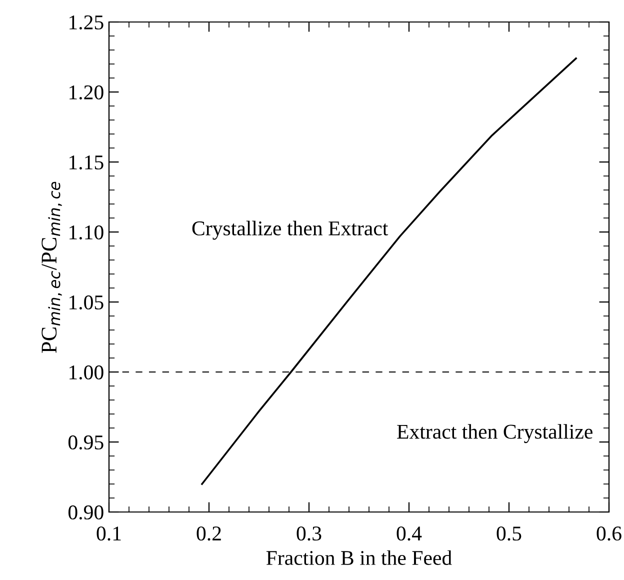 This screenshot has height=580, width=624. Describe the element at coordinates (290, 230) in the screenshot. I see `annotation: Crystallize then Extract` at that location.